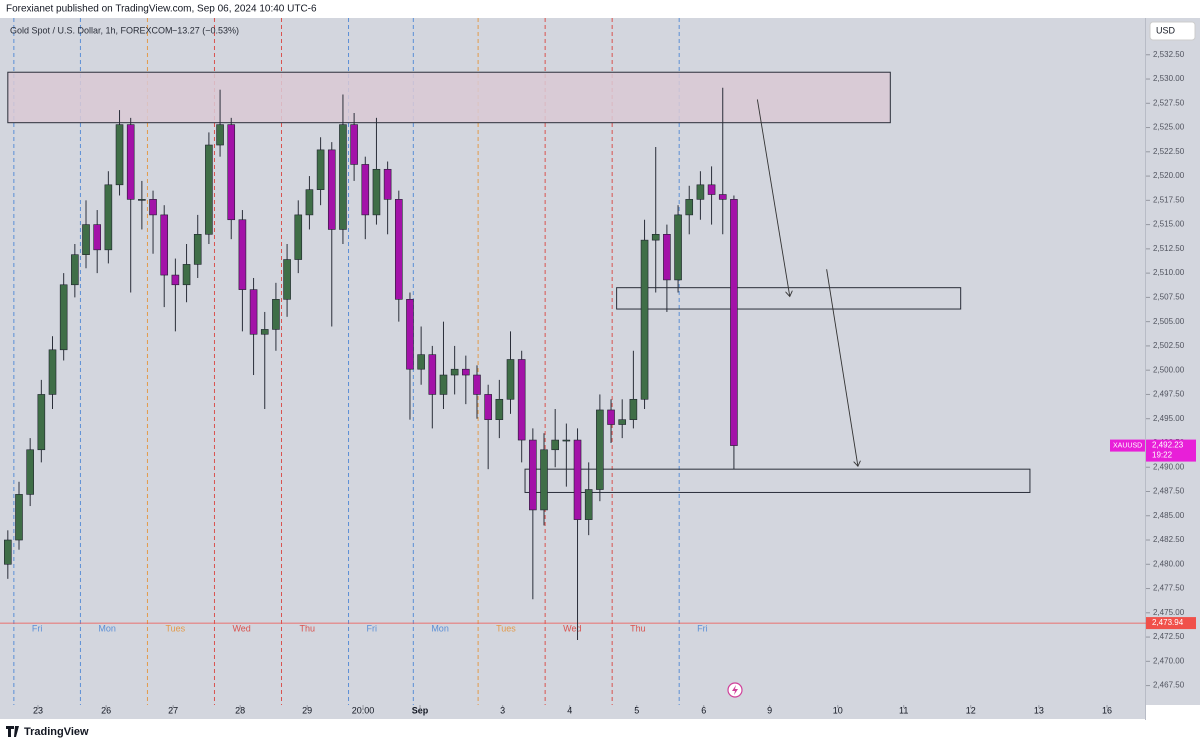 This screenshot has height=744, width=1200. What do you see at coordinates (1169, 54) in the screenshot?
I see `y-tick-label: 2,532.50` at bounding box center [1169, 54].